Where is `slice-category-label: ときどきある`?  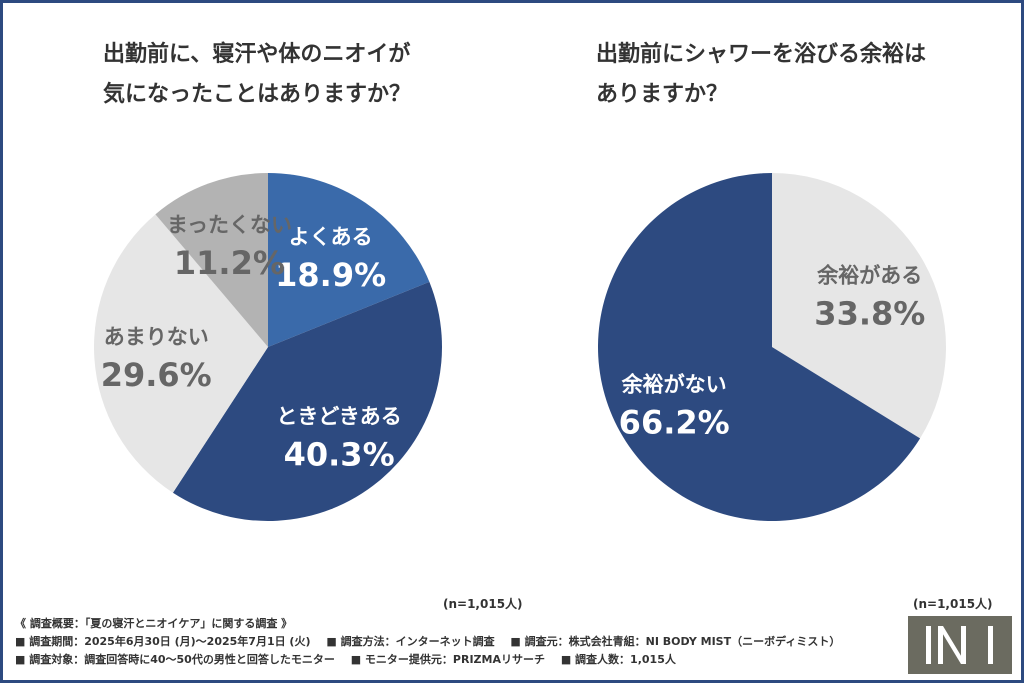
slice-category-label: ときどきある is located at coordinates (338, 417).